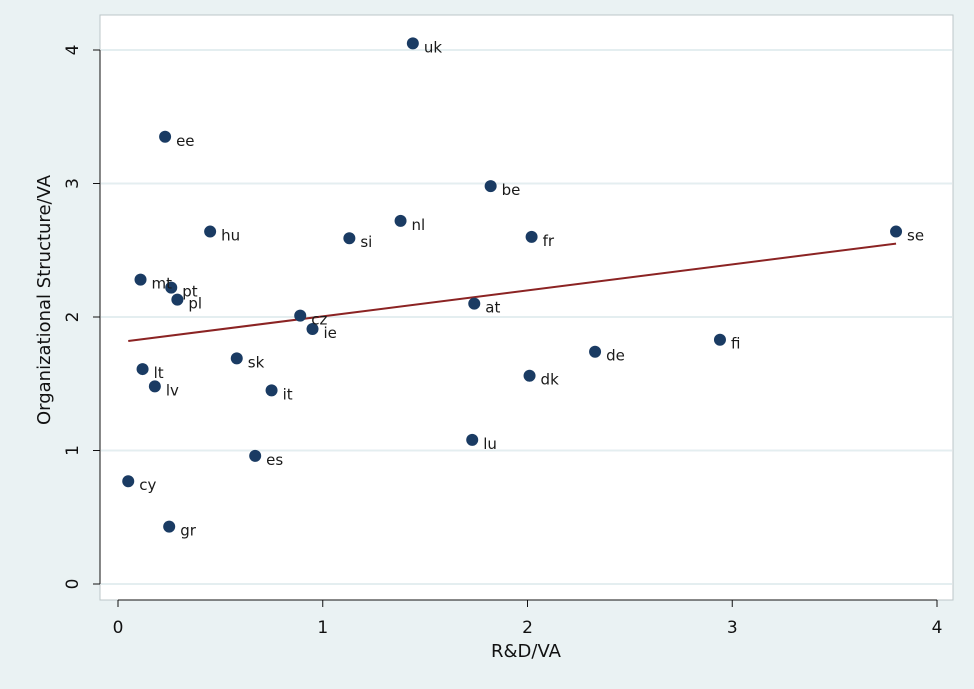 The width and height of the screenshot is (974, 689). What do you see at coordinates (366, 242) in the screenshot?
I see `data-label-si: si` at bounding box center [366, 242].